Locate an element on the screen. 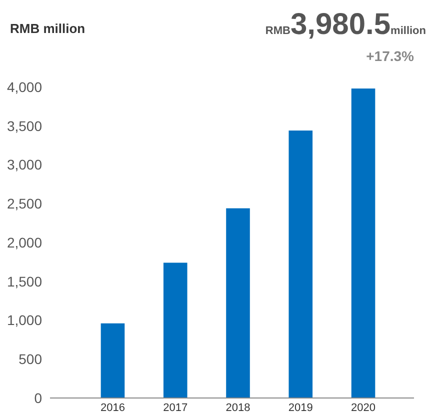 The height and width of the screenshot is (413, 428). text: million is located at coordinates (408, 31).